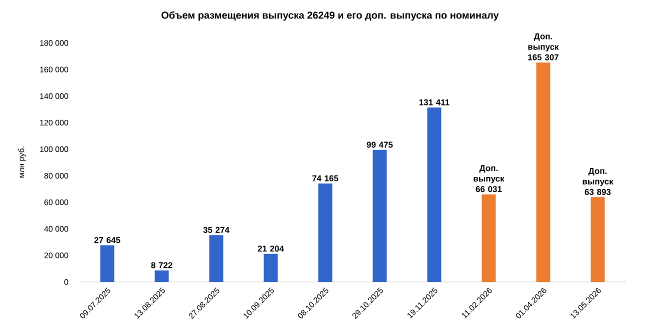 The image size is (649, 334). What do you see at coordinates (54, 96) in the screenshot?
I see `y-tick-label: 140 000` at bounding box center [54, 96].